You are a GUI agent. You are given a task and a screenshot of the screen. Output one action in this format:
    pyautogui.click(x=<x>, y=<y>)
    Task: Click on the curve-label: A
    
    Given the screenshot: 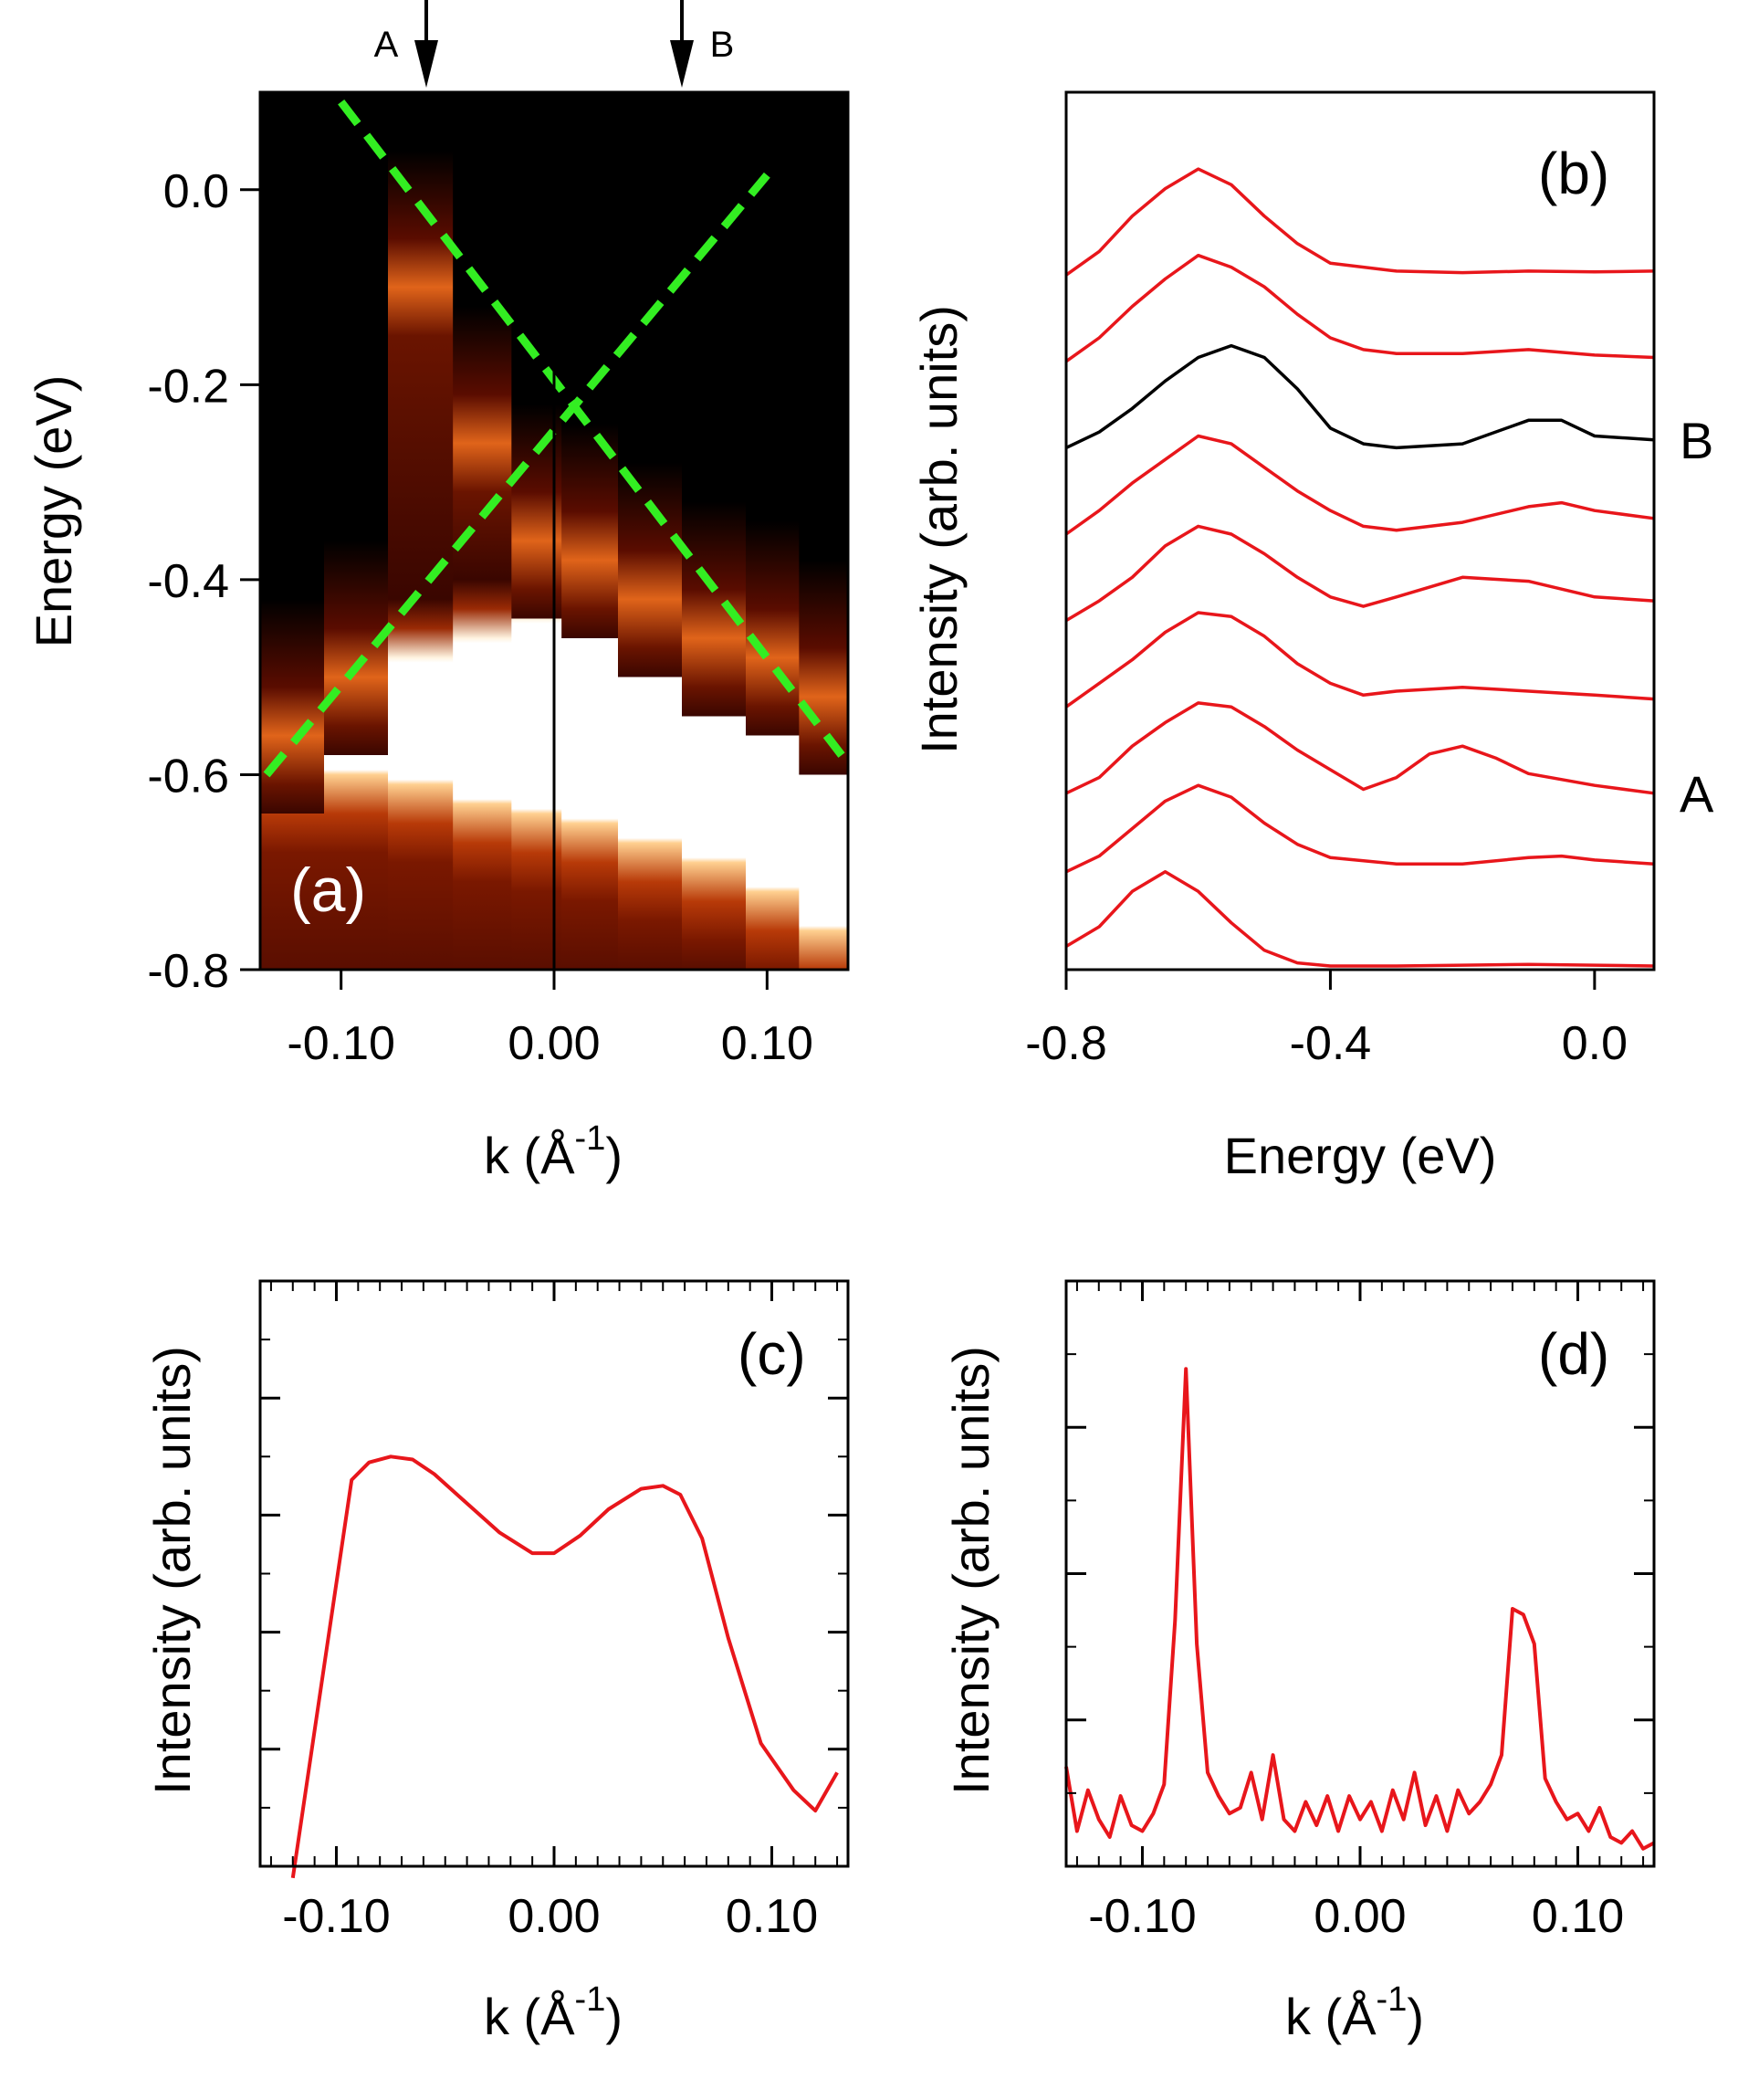 What is the action you would take?
    pyautogui.click(x=1697, y=794)
    